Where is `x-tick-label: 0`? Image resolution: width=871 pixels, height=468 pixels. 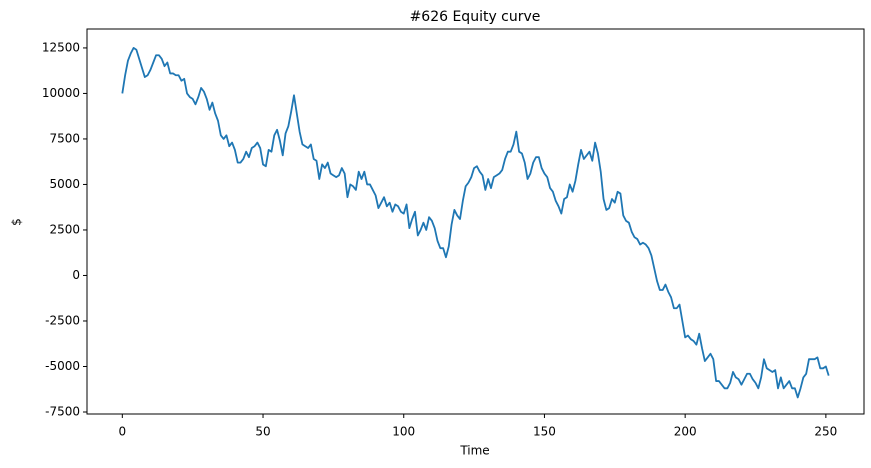 x-tick-label: 0 is located at coordinates (122, 432).